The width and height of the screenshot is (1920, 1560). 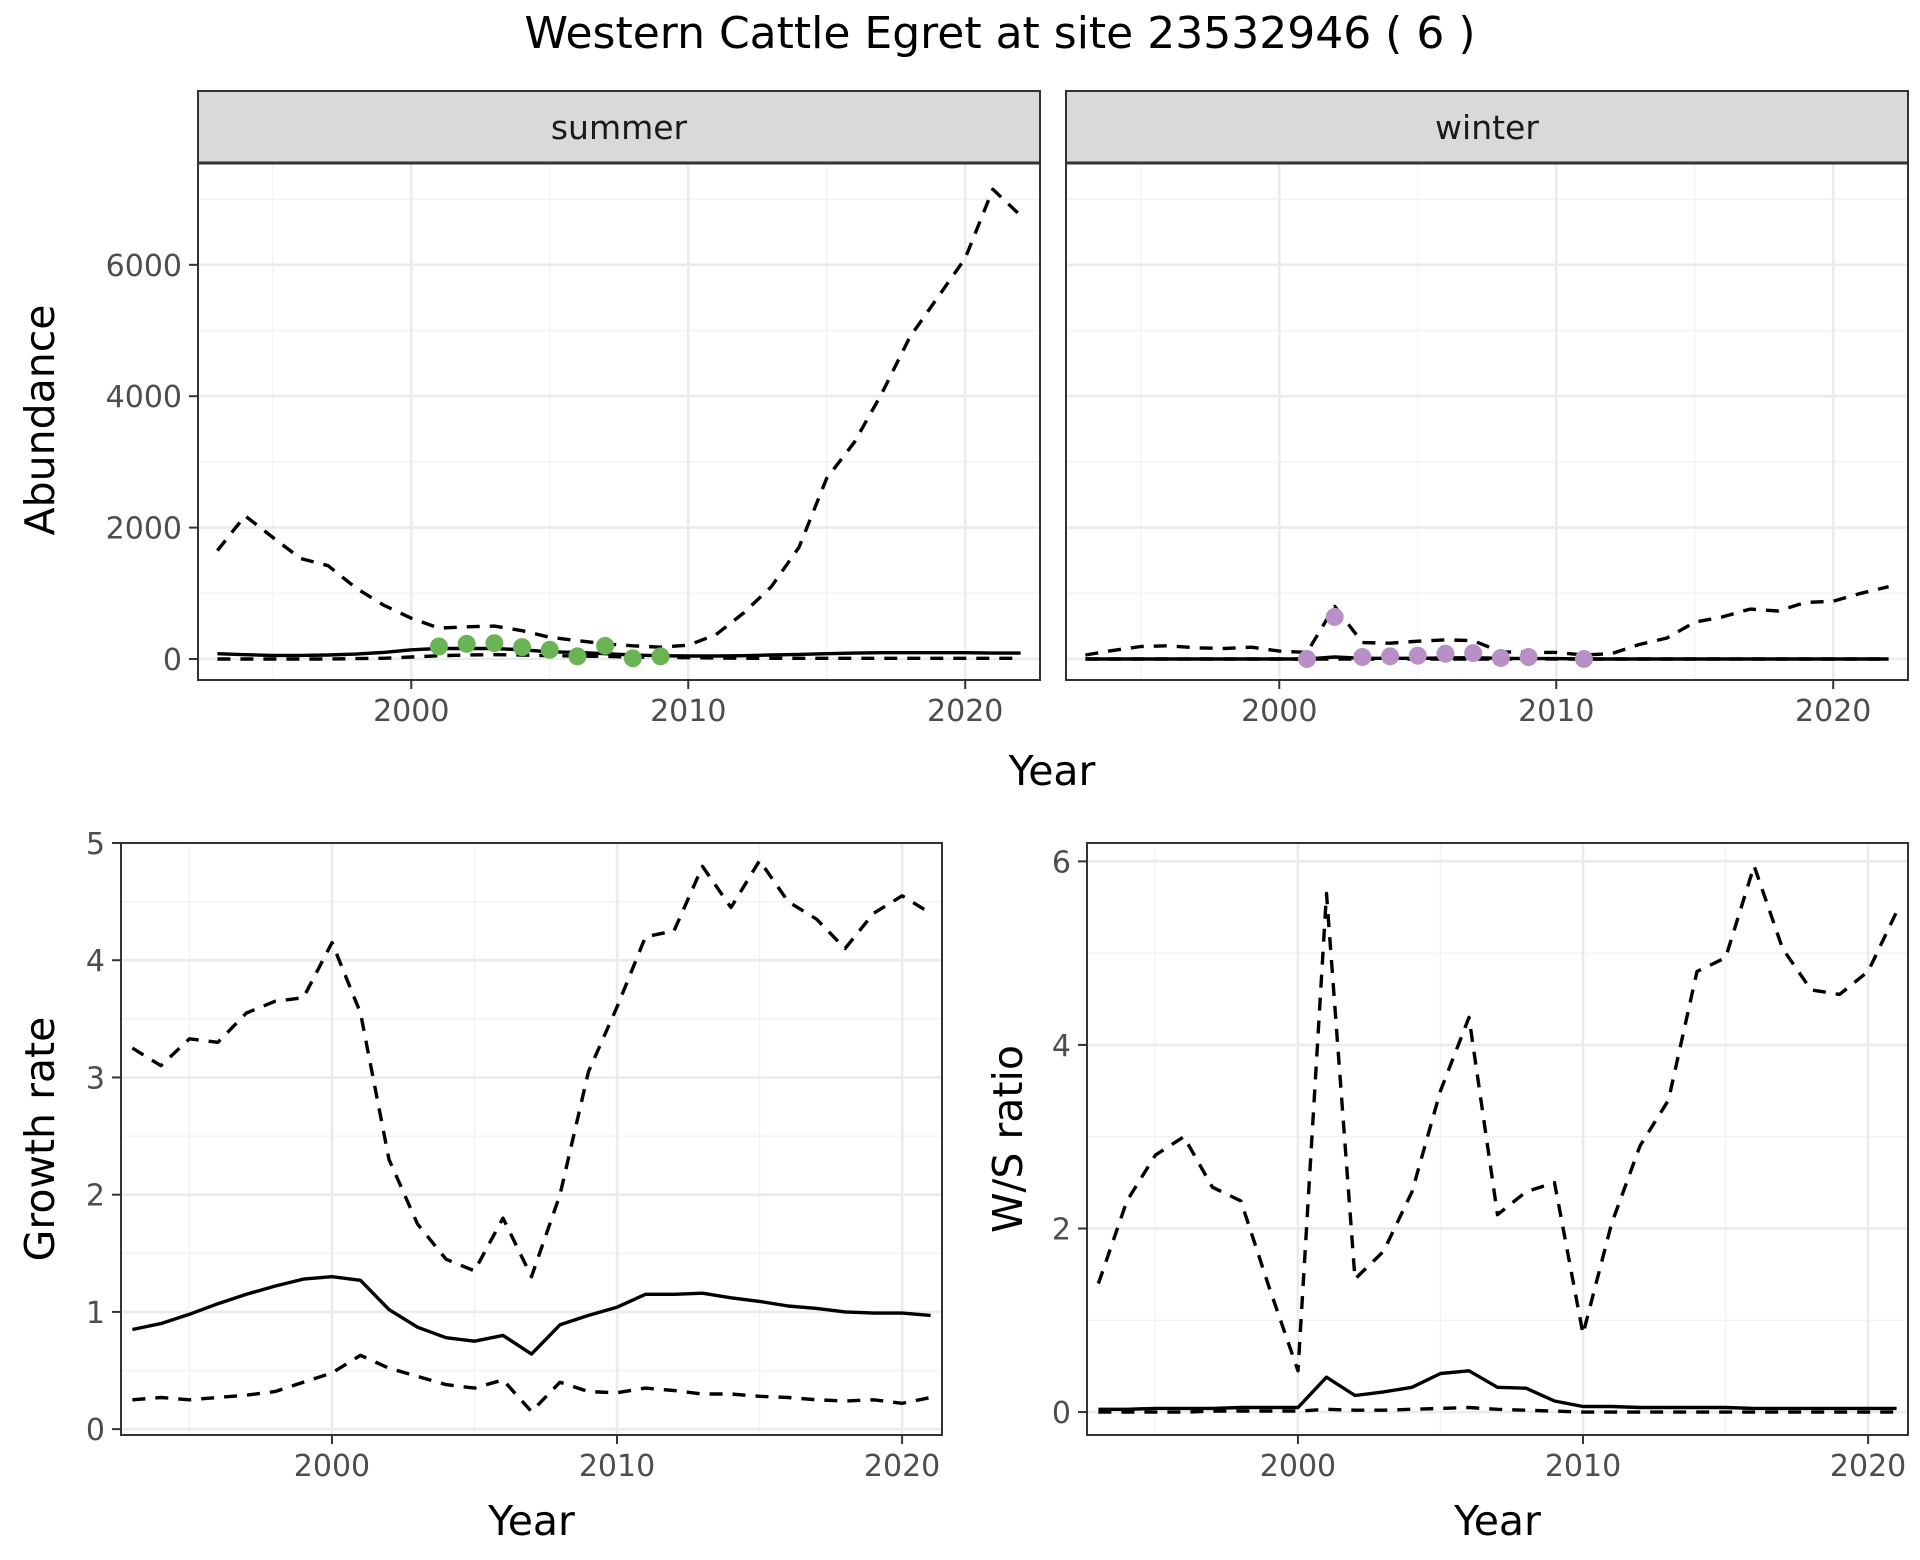 What do you see at coordinates (144, 266) in the screenshot?
I see `y-tick-label: 6000` at bounding box center [144, 266].